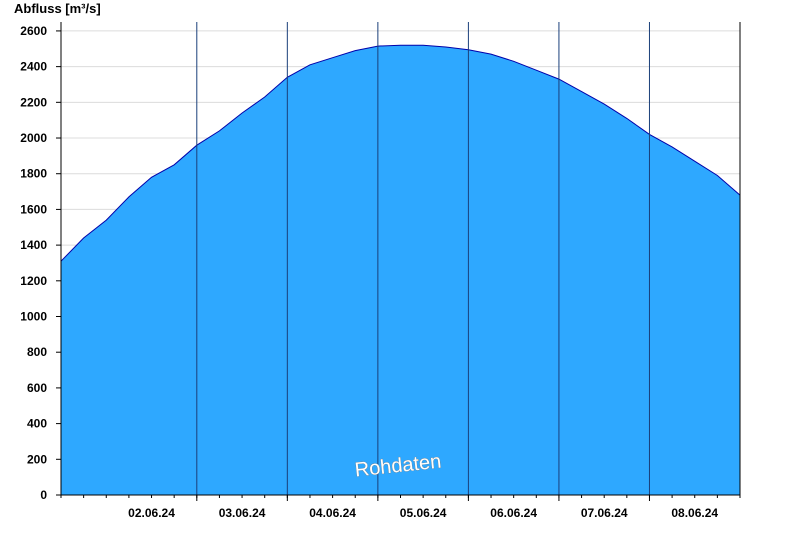 The height and width of the screenshot is (550, 800). Describe the element at coordinates (37, 459) in the screenshot. I see `y-tick-label: 200` at that location.